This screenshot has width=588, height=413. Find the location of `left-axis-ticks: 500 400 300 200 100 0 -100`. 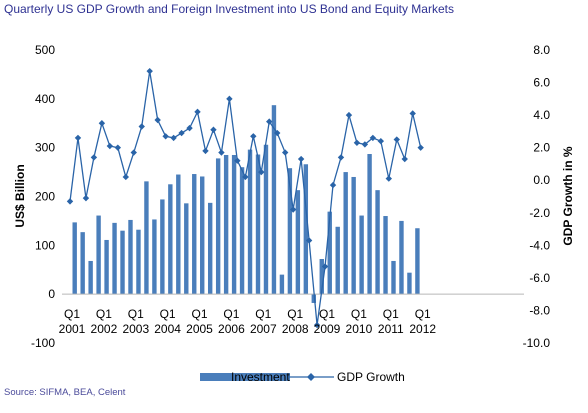

left-axis-ticks: 500 400 300 200 100 0 -100 is located at coordinates (43, 196).